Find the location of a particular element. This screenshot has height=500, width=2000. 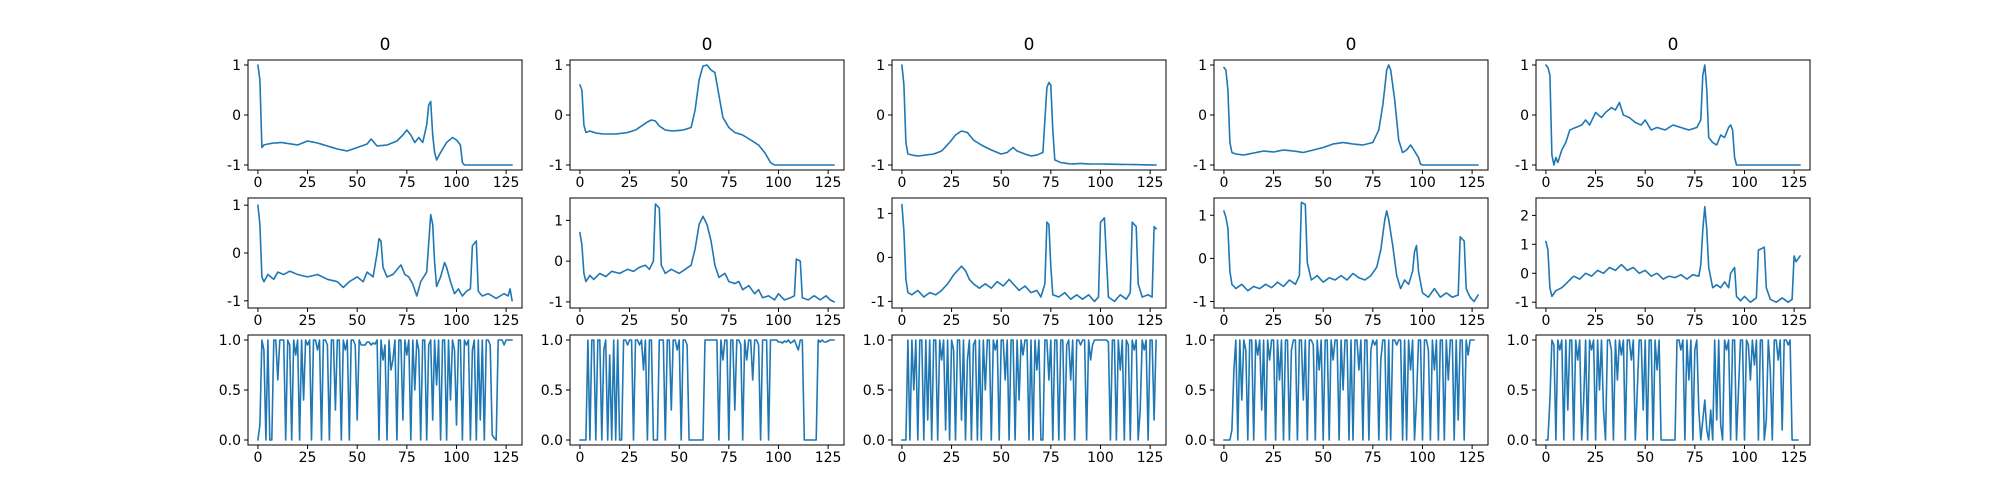

subplot-r3-c2: 0 25 50 75 100 125 0.0 0.5 1.0 is located at coordinates (693, 399).